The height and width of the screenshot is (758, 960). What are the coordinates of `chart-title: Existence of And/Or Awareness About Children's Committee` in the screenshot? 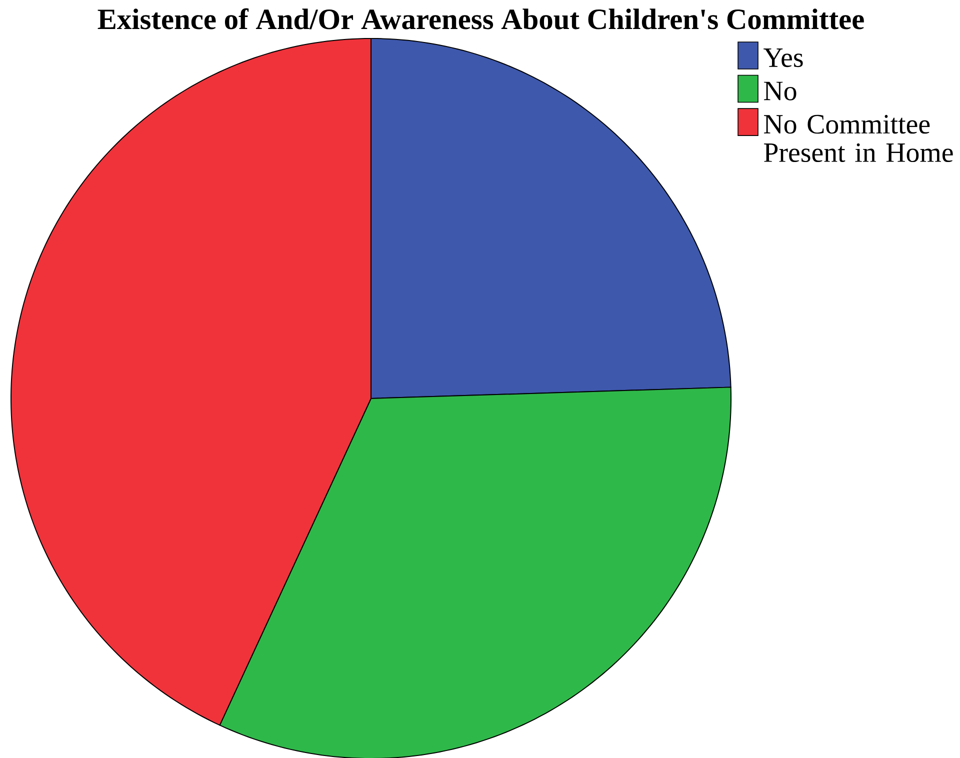 It's located at (481, 19).